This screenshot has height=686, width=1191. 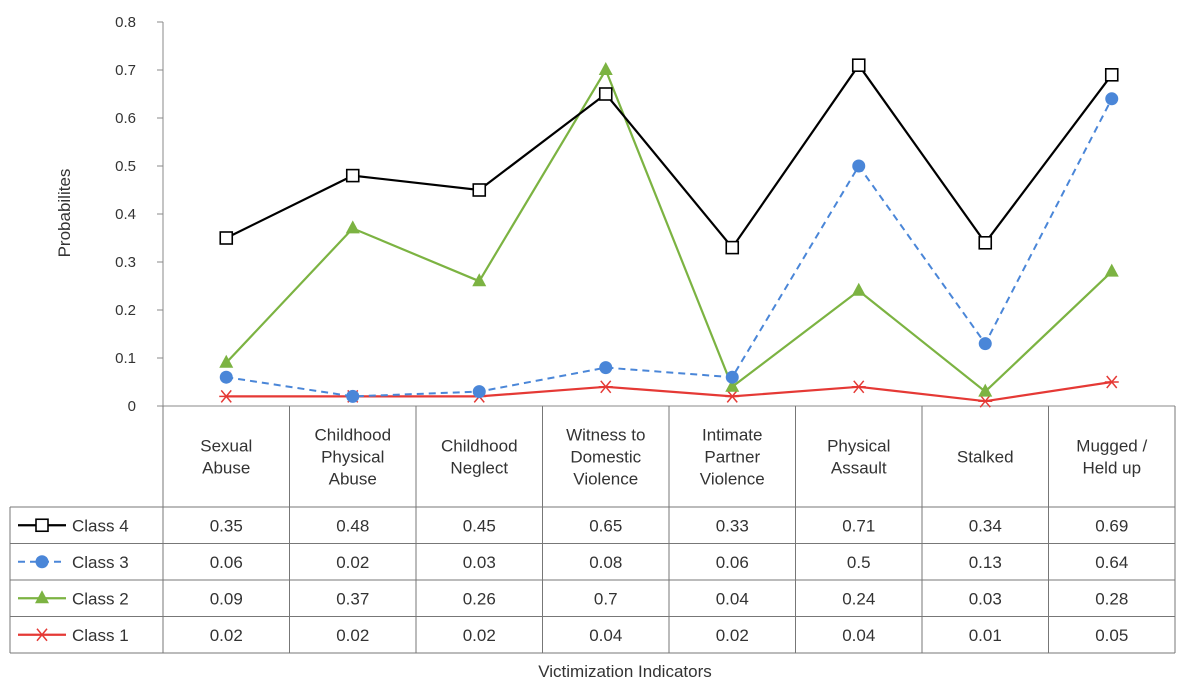 I want to click on x-axis-title: Victimization Indicators, so click(x=625, y=671).